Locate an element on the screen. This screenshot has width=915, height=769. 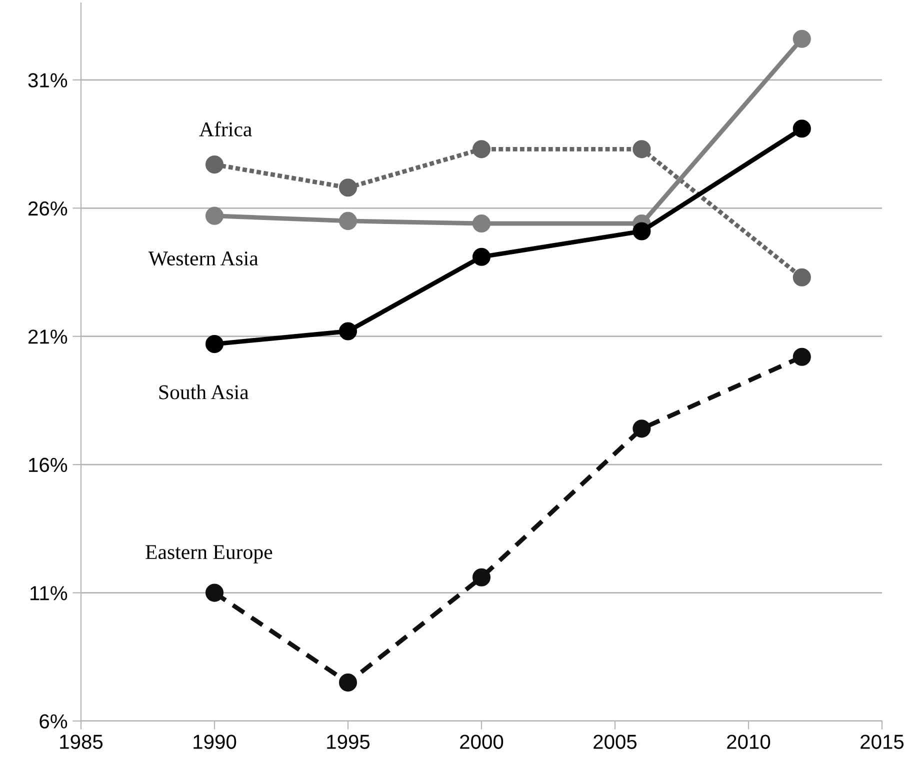
y-tick-label: 31% is located at coordinates (48, 80).